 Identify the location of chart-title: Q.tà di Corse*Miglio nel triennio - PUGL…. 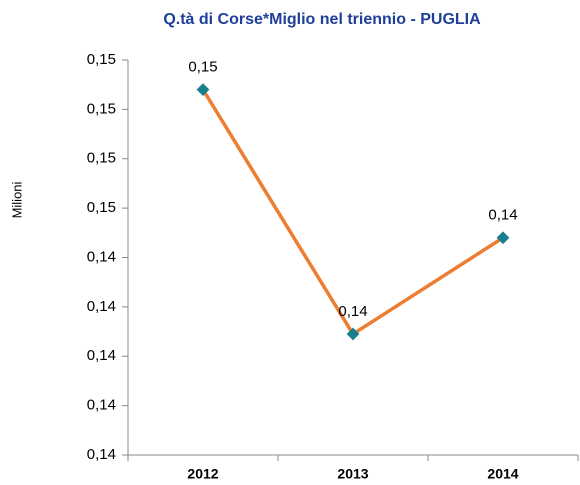
(322, 19).